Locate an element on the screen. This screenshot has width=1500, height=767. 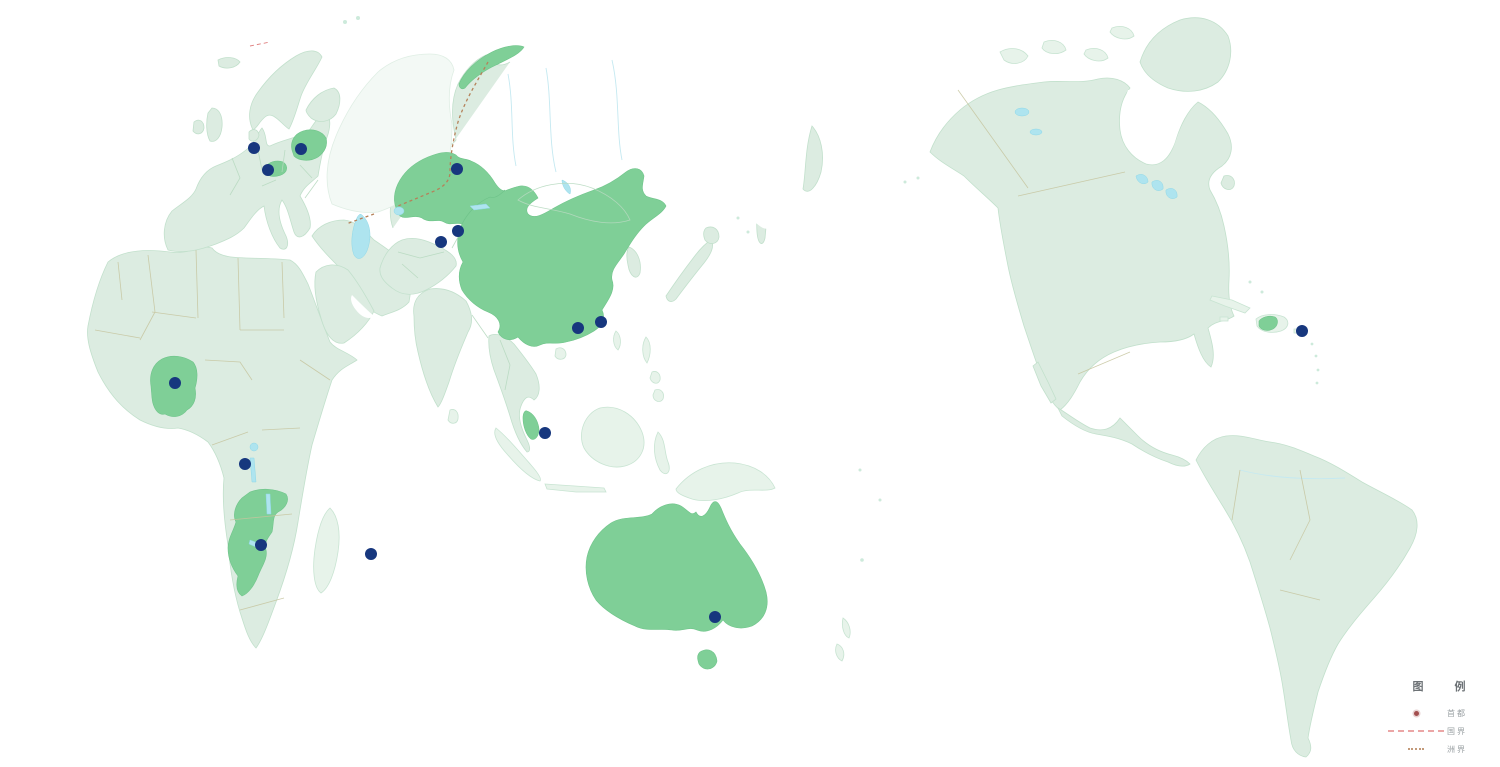
landmass-newfoundland is located at coordinates (1227, 182).